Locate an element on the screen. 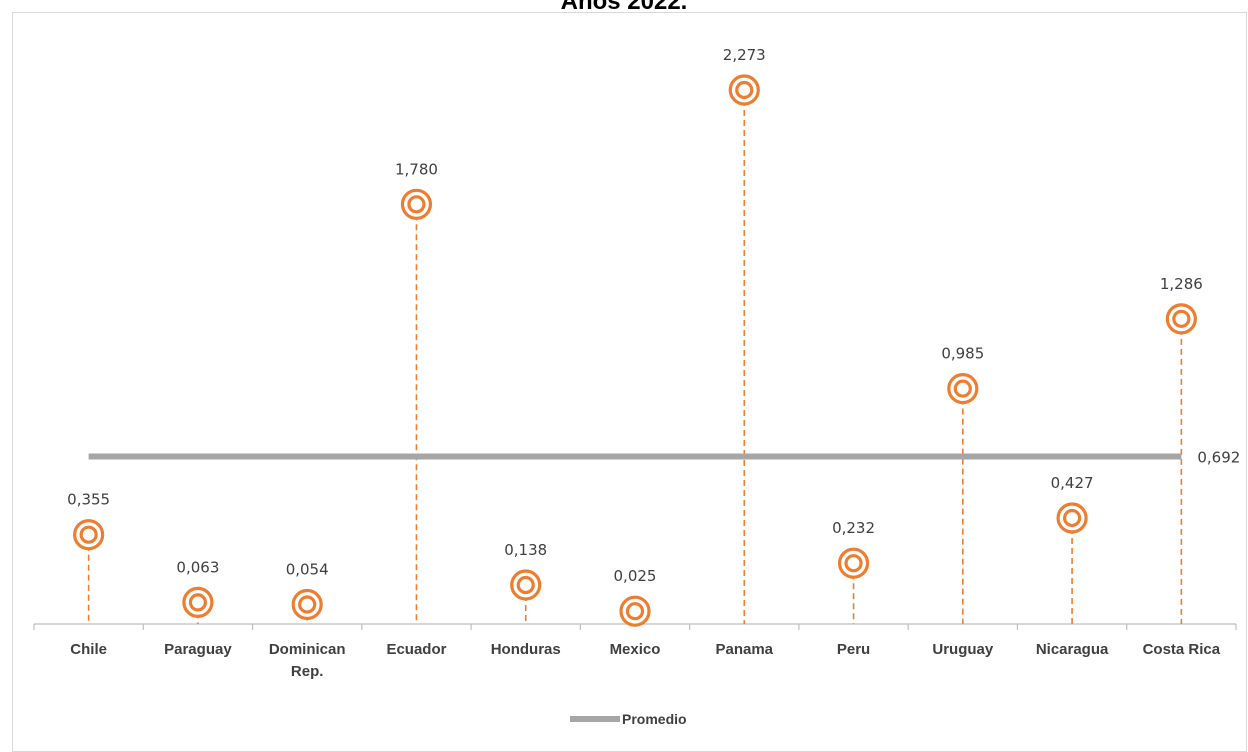 Image resolution: width=1248 pixels, height=752 pixels. value-label-9: 0,427 is located at coordinates (1072, 483).